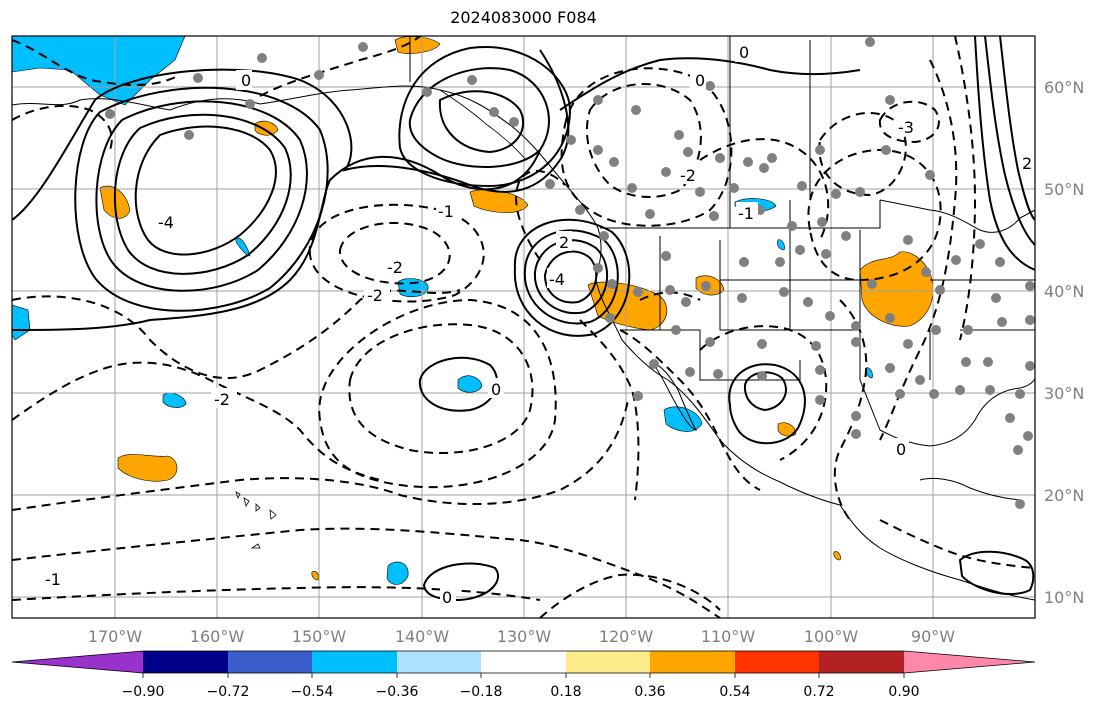 The width and height of the screenshot is (1105, 712). I want to click on lat-label: 30°N, so click(1064, 393).